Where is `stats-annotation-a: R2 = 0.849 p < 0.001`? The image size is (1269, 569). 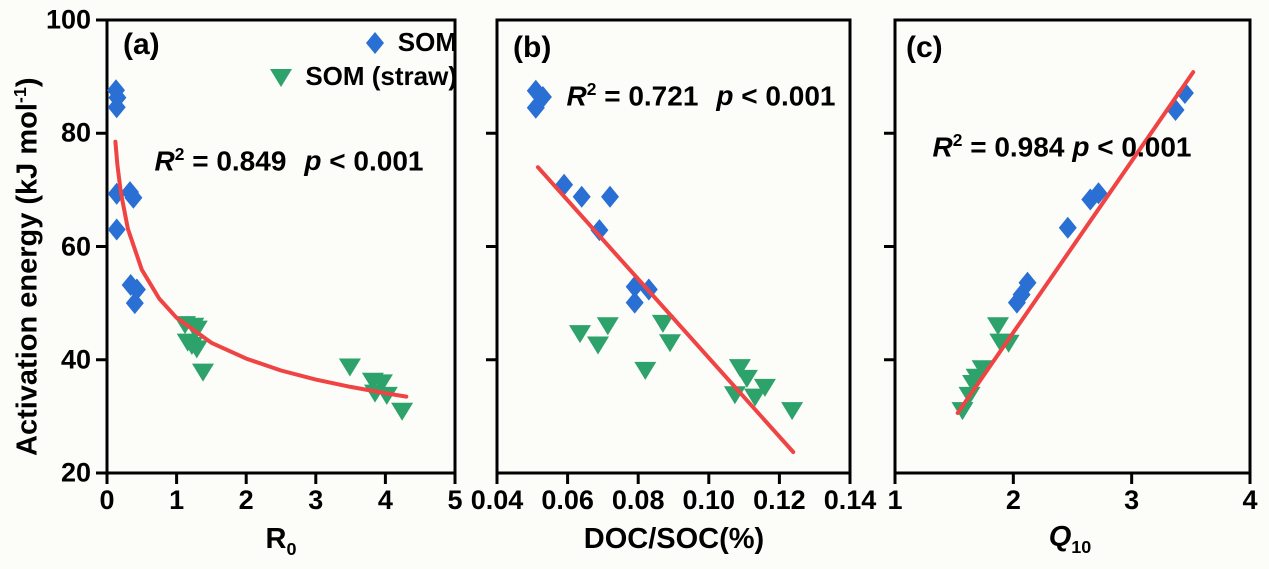 stats-annotation-a: R2 = 0.849 p < 0.001 is located at coordinates (289, 160).